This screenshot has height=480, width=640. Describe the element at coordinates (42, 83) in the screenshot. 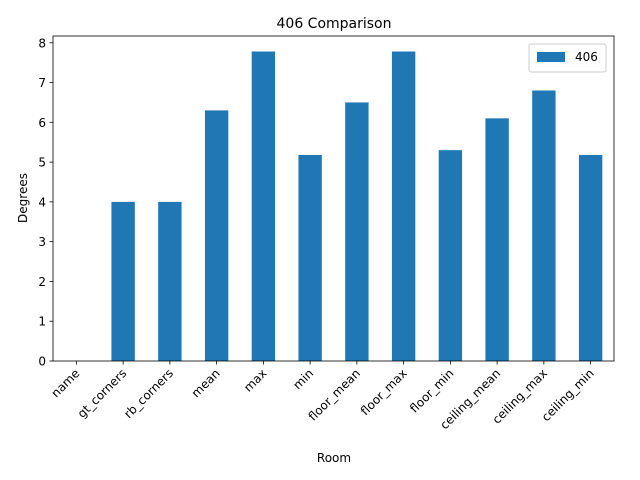

I see `y-tick-label: 7` at that location.